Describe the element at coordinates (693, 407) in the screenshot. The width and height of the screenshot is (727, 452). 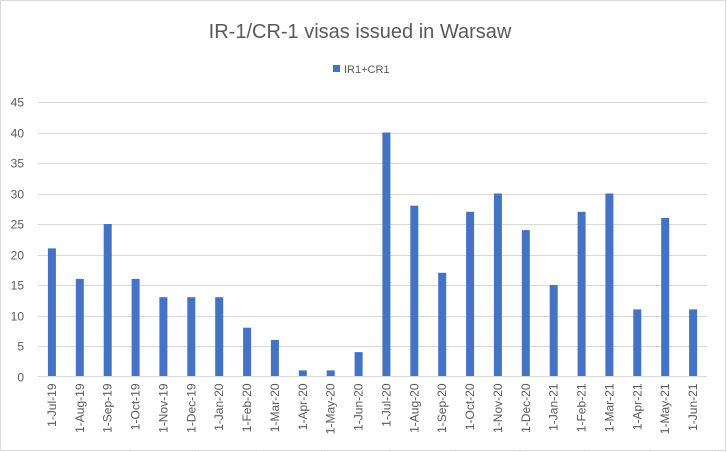
I see `x-tick-label: 1-Jun-21` at that location.